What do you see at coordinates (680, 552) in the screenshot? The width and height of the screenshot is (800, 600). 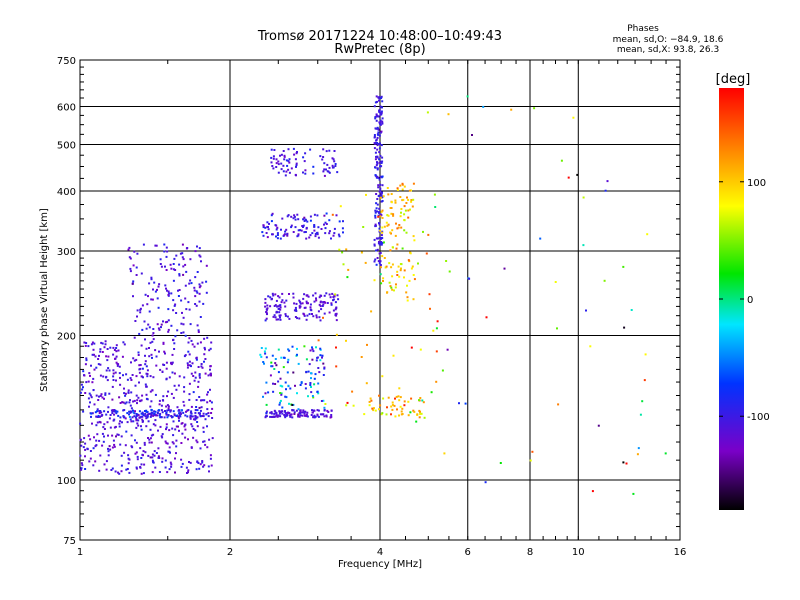 I see `x-tick-label: 16` at bounding box center [680, 552].